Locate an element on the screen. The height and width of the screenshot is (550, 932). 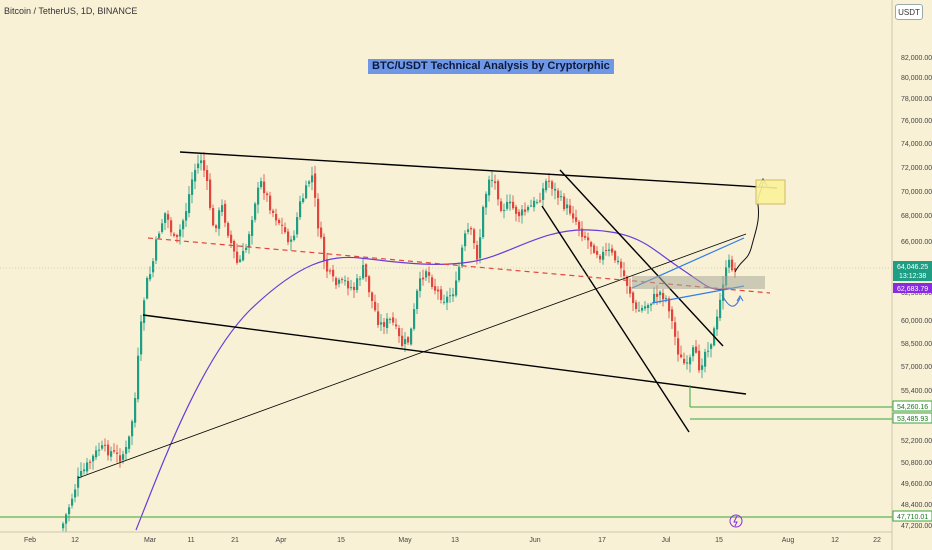
x-tick-label: Jul is located at coordinates (666, 540).